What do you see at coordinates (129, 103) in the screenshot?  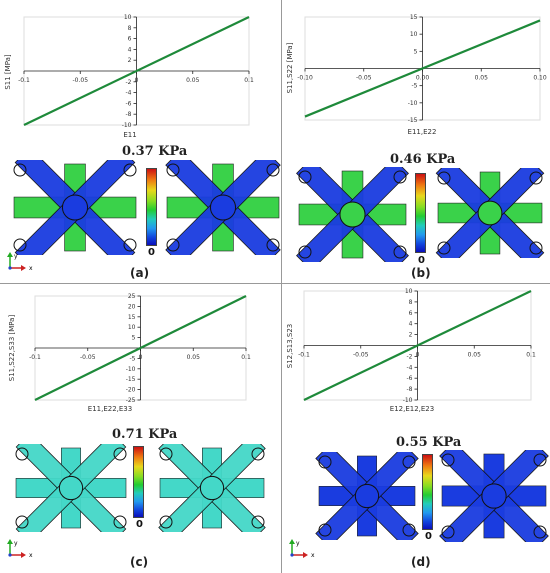 I see `y-tick-label: -6` at bounding box center [129, 103].